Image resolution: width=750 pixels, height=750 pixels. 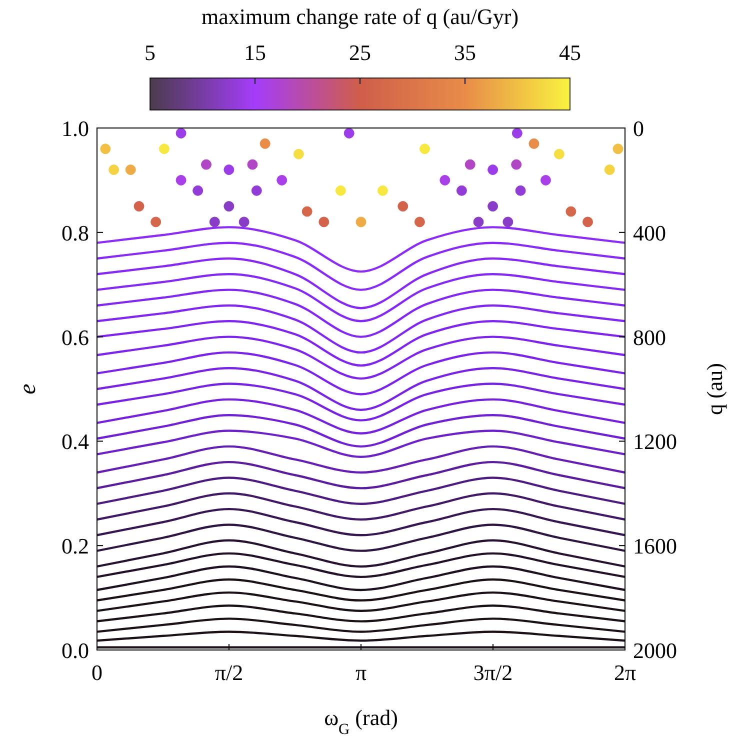 I want to click on color-bar-label: 35, so click(x=465, y=52).